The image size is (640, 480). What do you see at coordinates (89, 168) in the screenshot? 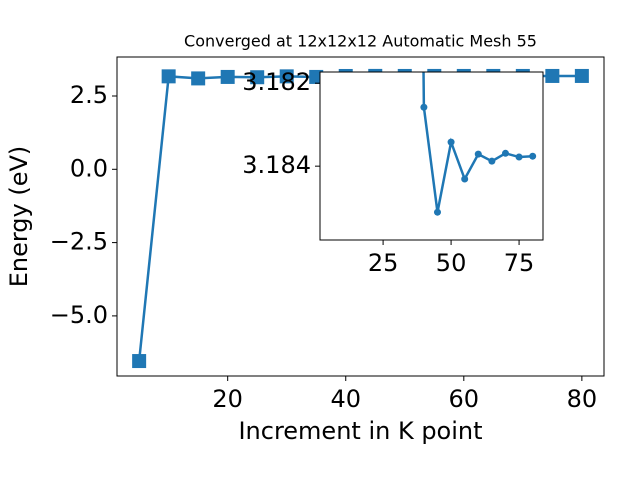
I see `y-tick-label: 0.0` at bounding box center [89, 168].